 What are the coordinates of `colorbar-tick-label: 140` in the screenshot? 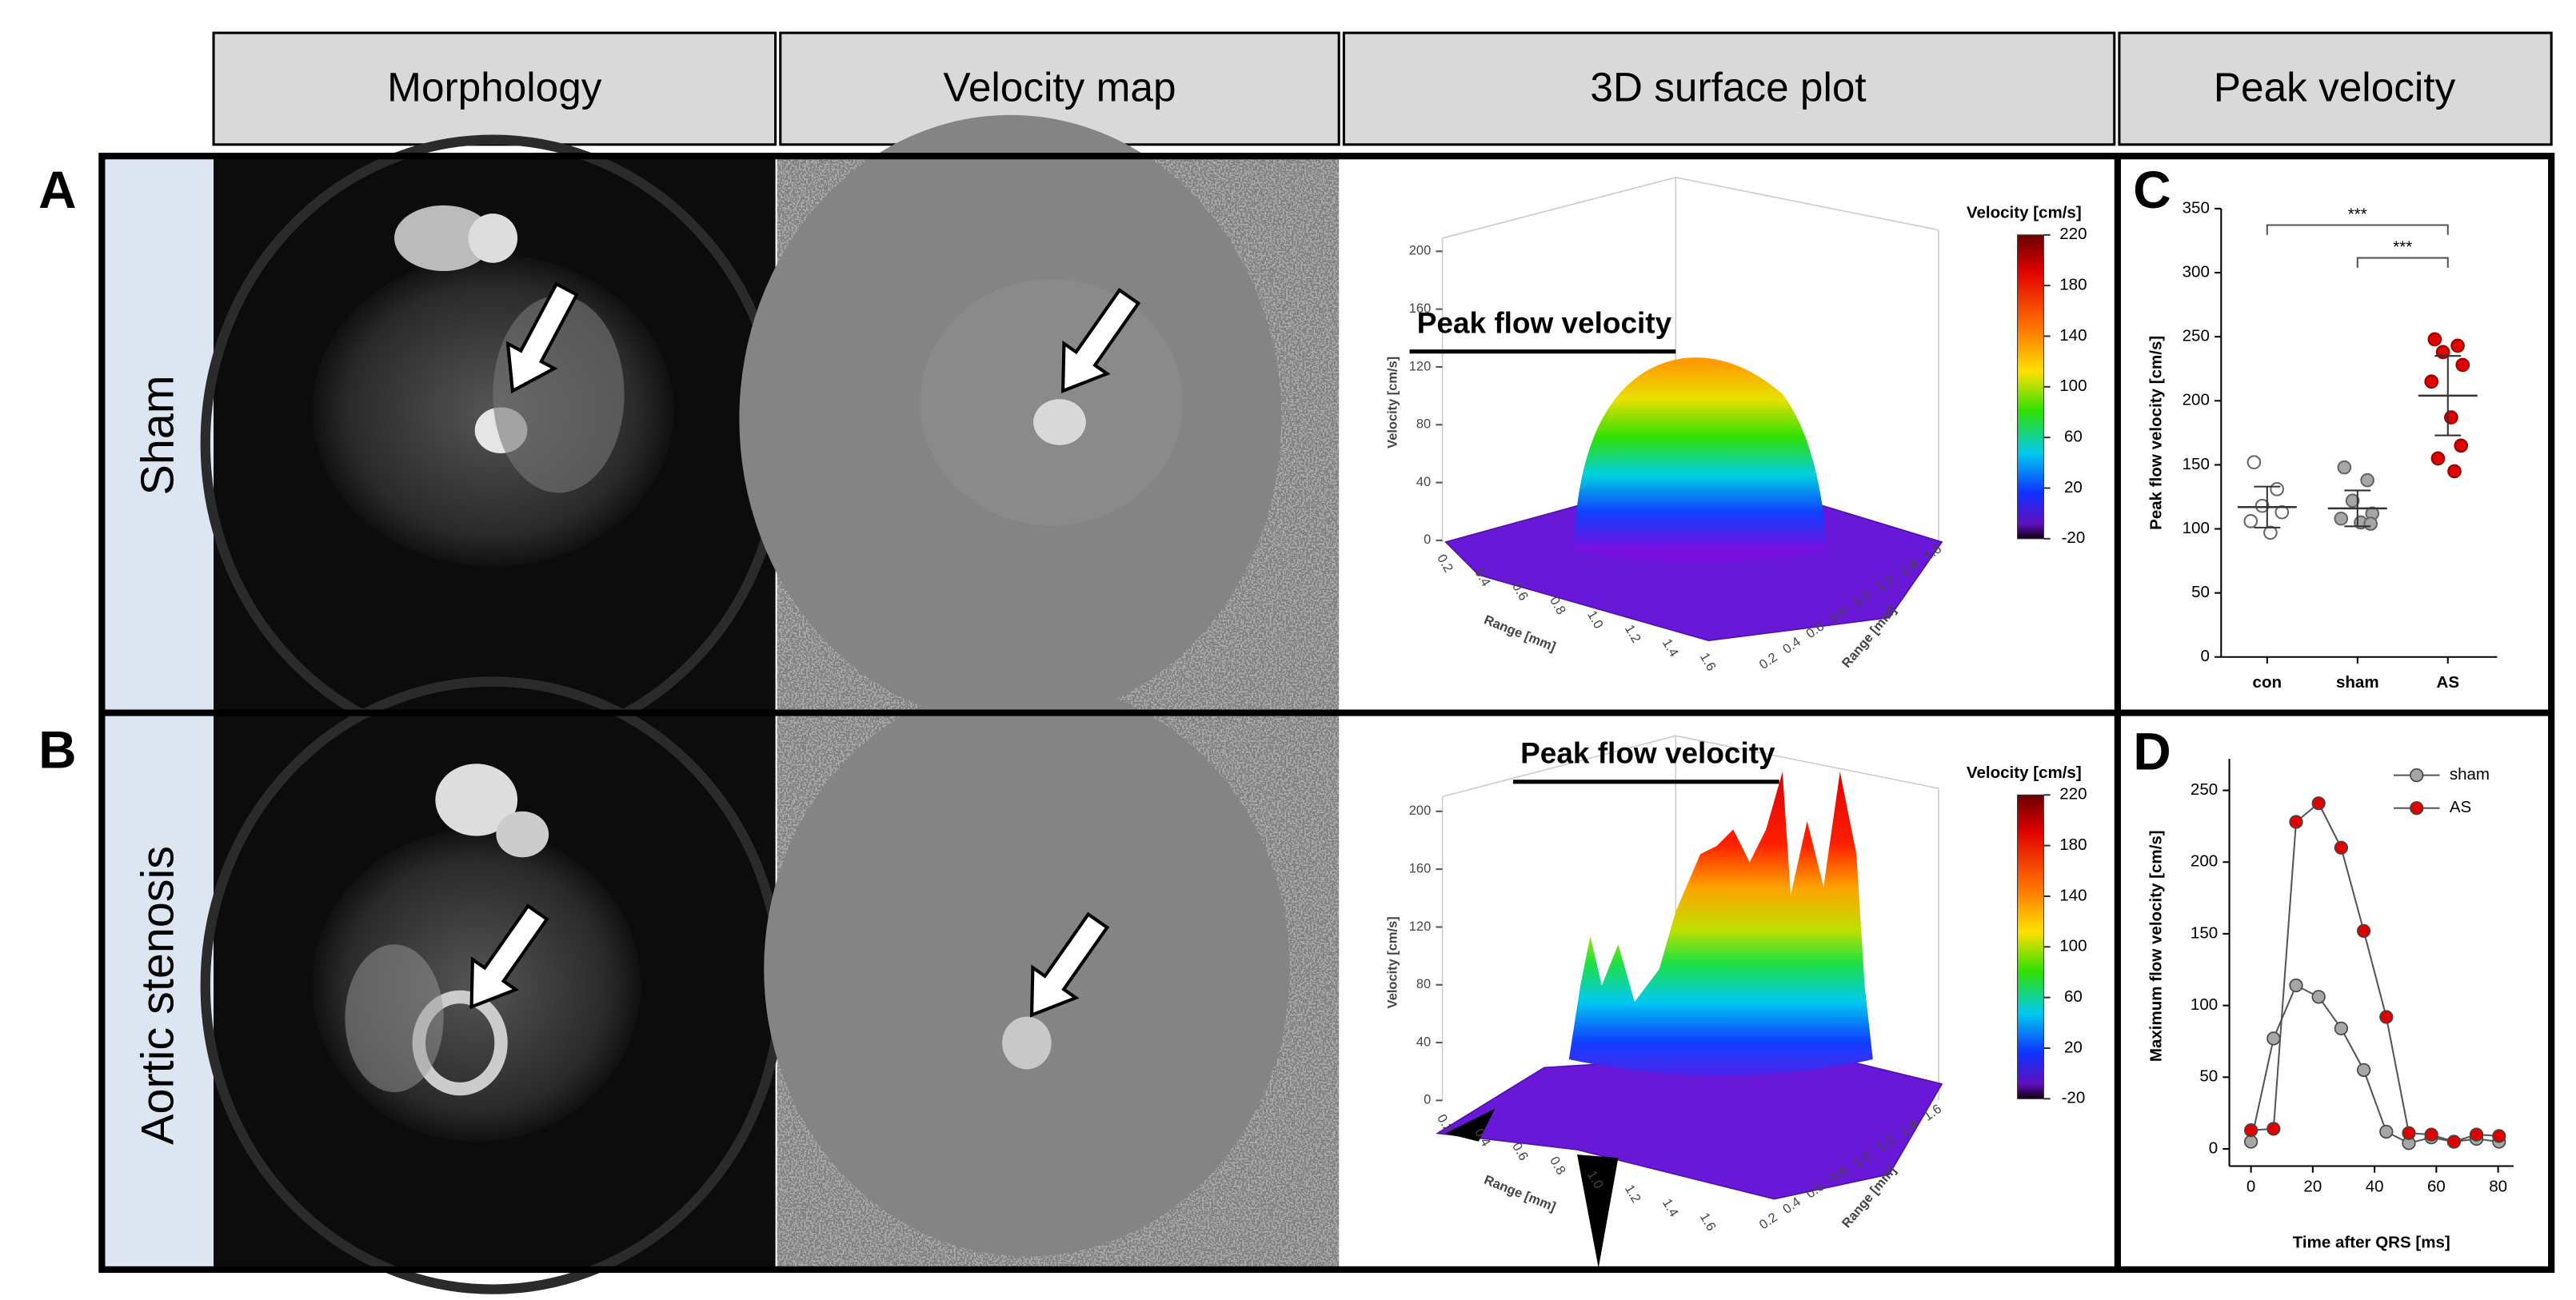 It's located at (2073, 895).